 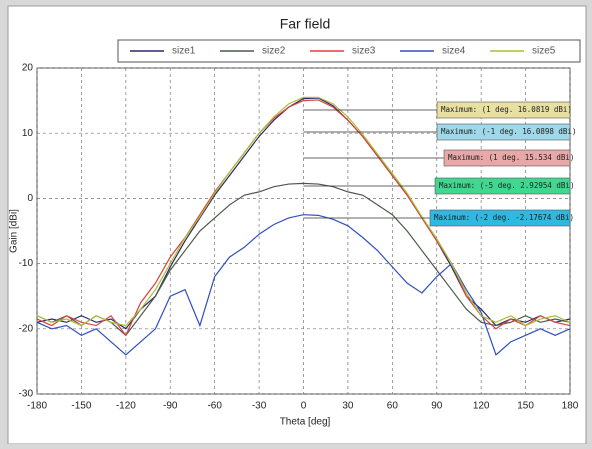 What do you see at coordinates (14, 231) in the screenshot?
I see `y-axis-label: Gain [dBi]` at bounding box center [14, 231].